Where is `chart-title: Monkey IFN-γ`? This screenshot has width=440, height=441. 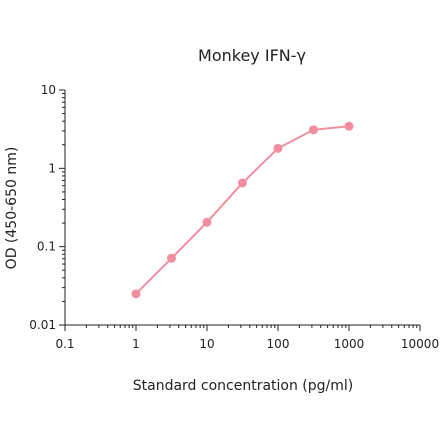
chart-title: Monkey IFN-γ is located at coordinates (252, 55).